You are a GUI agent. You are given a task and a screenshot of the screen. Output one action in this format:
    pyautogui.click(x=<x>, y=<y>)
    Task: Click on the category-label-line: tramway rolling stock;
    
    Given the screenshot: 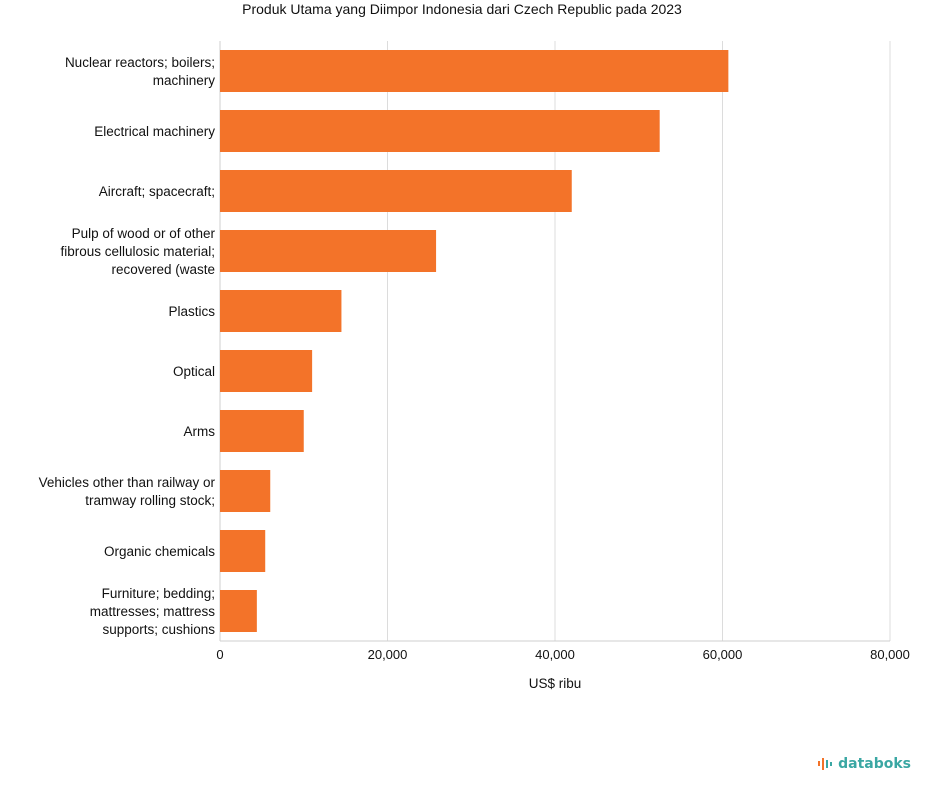 What is the action you would take?
    pyautogui.click(x=150, y=500)
    